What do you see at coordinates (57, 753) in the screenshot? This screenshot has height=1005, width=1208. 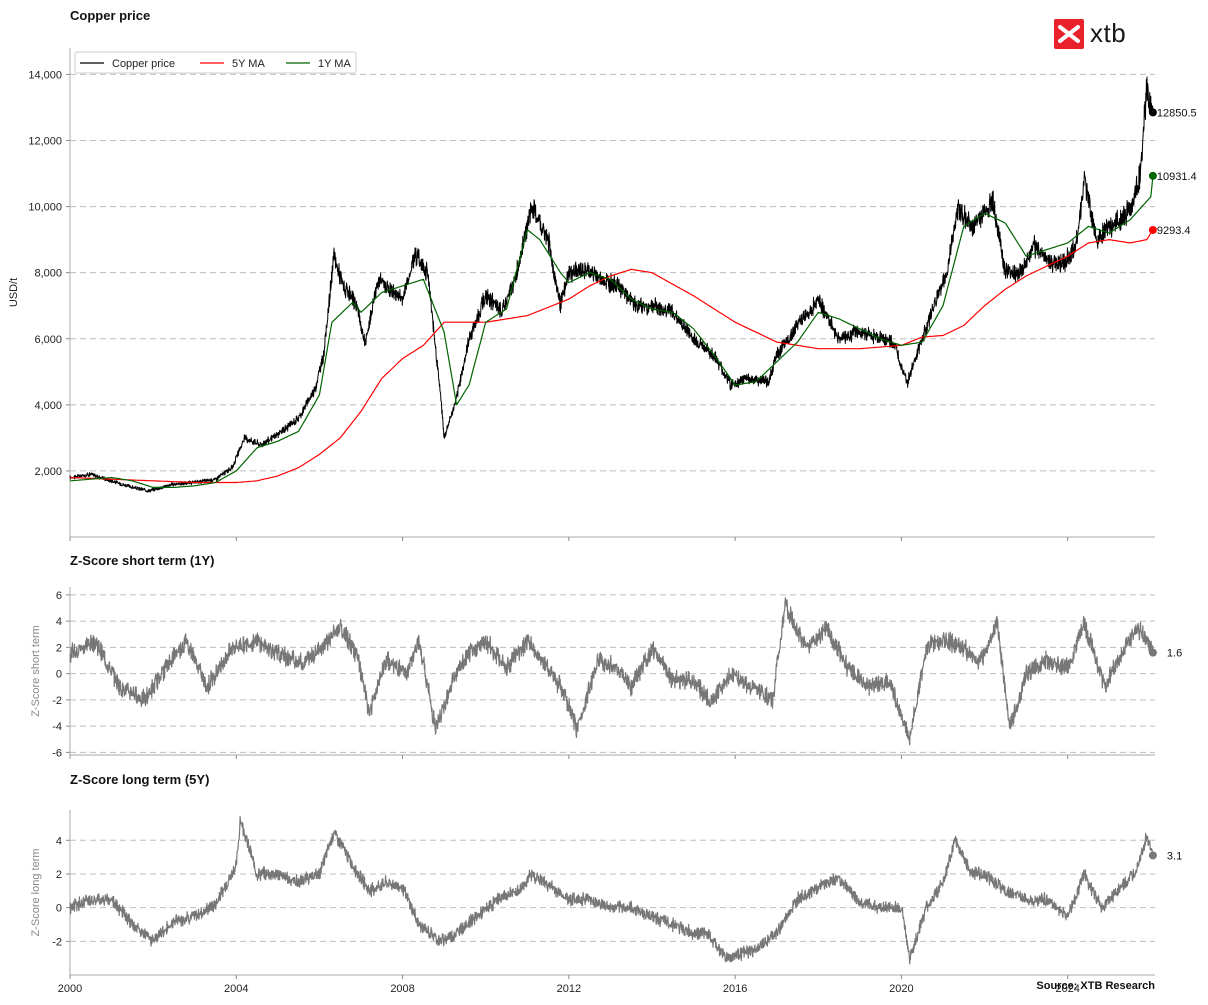 I see `ytick-label-1-0: -6` at bounding box center [57, 753].